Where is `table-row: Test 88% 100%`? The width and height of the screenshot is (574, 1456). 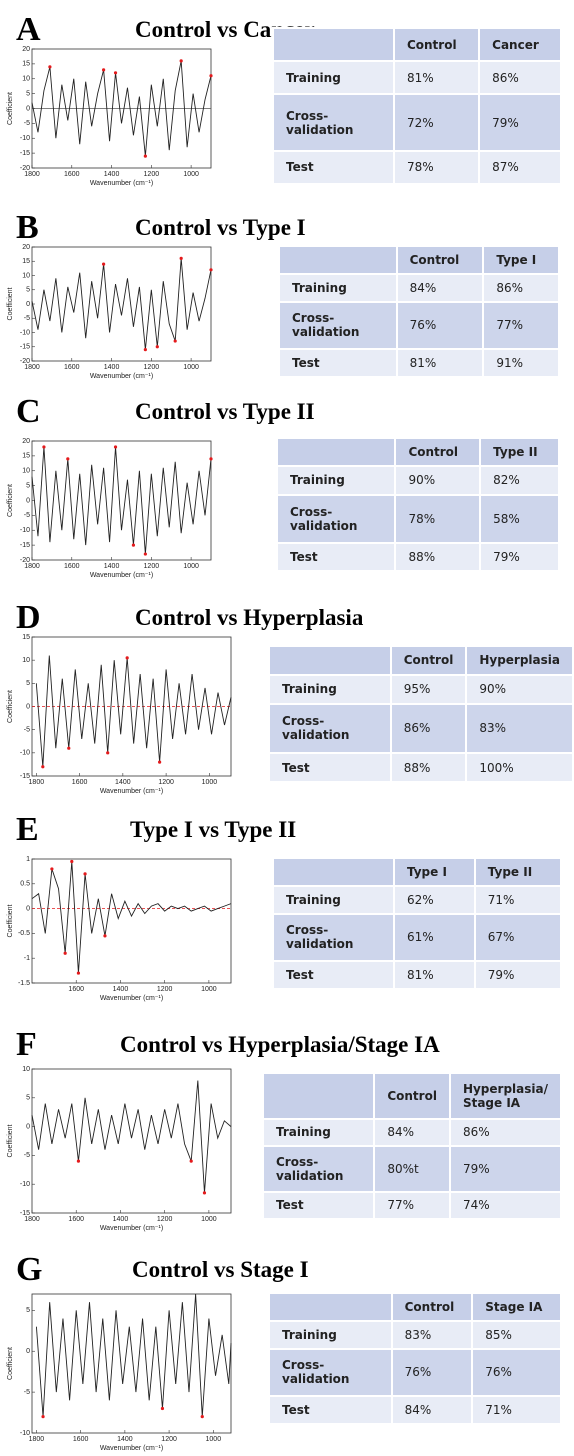
table-row: Test 88% 100% is located at coordinates (421, 767).